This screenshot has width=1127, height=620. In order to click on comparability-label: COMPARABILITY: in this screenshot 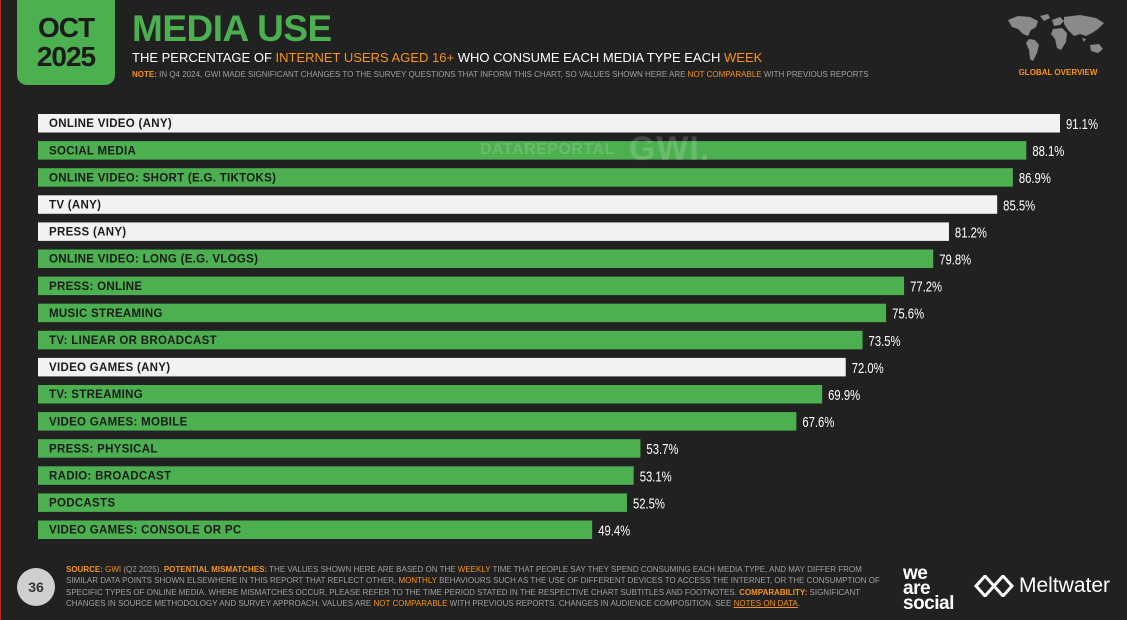, I will do `click(773, 592)`.